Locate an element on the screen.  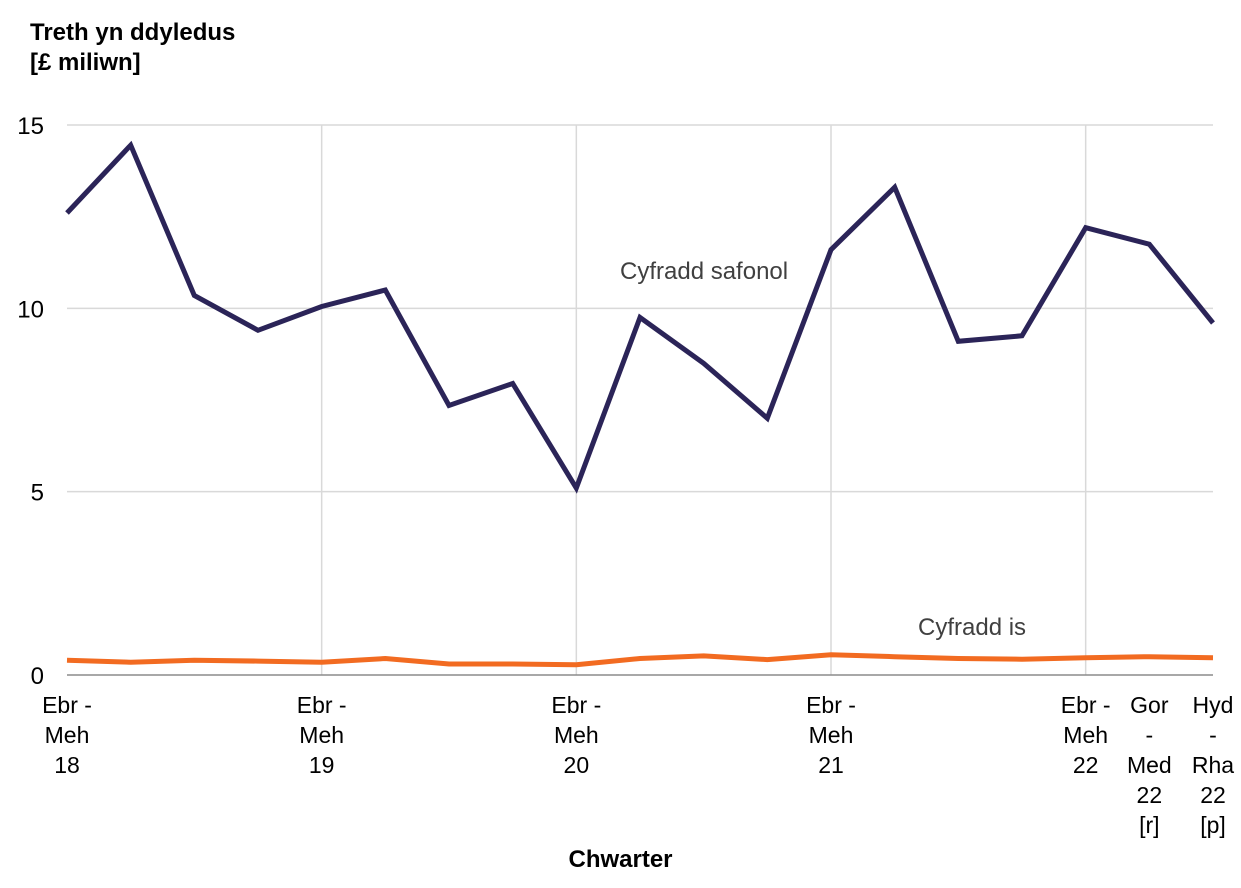
x-tick-label-line: Med is located at coordinates (1149, 765).